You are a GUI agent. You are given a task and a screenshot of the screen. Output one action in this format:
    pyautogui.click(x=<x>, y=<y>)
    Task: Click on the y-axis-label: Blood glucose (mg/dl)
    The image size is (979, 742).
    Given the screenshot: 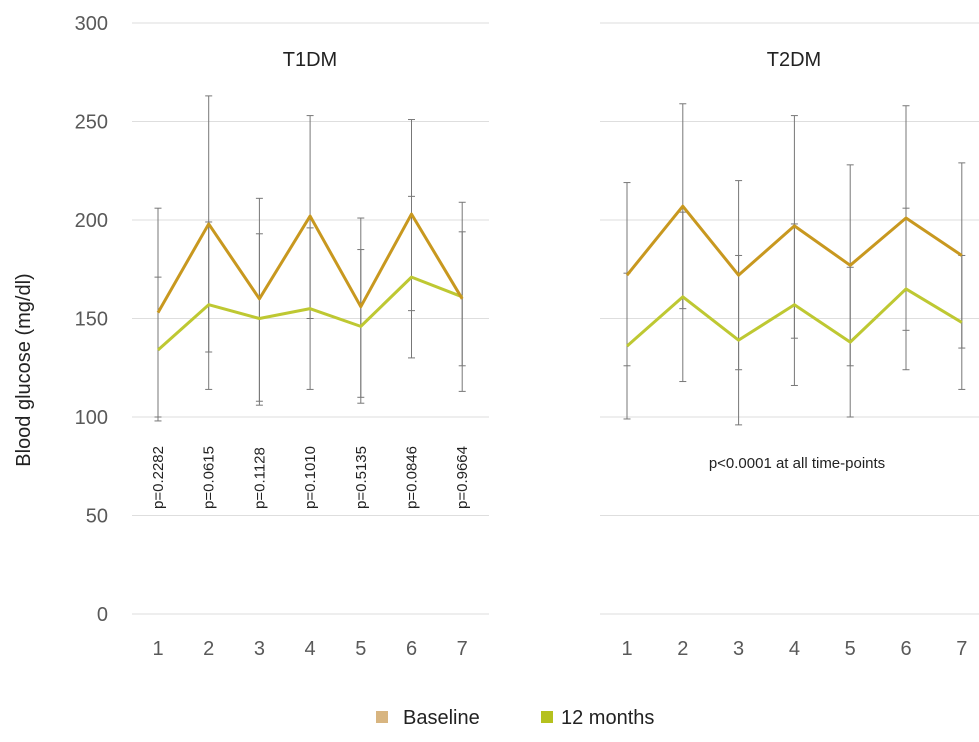 What is the action you would take?
    pyautogui.click(x=24, y=369)
    